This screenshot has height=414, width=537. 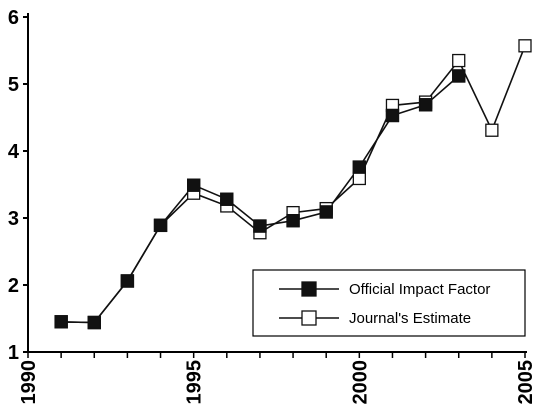 What do you see at coordinates (13, 219) in the screenshot?
I see `y-tick-label: 3` at bounding box center [13, 219].